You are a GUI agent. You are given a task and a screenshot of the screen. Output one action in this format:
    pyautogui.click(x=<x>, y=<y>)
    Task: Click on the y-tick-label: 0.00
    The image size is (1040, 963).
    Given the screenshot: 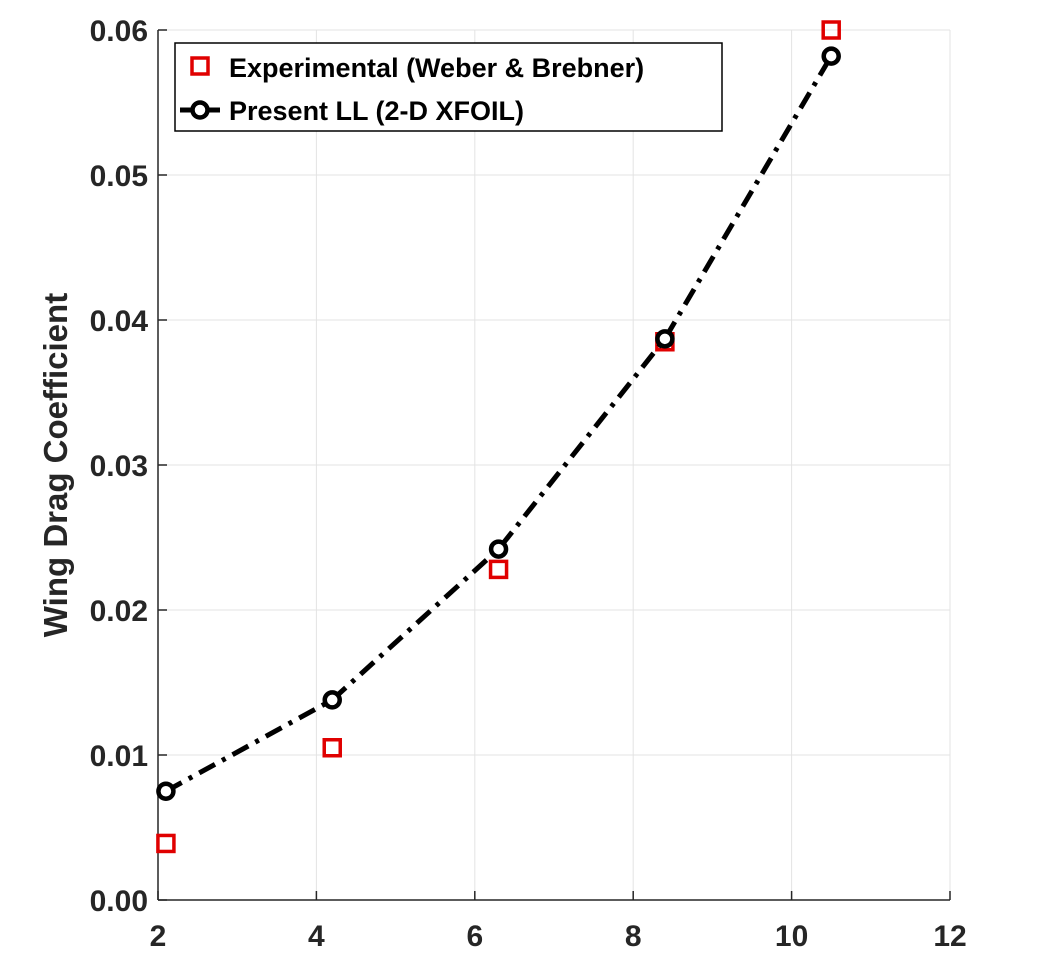 What is the action you would take?
    pyautogui.click(x=119, y=901)
    